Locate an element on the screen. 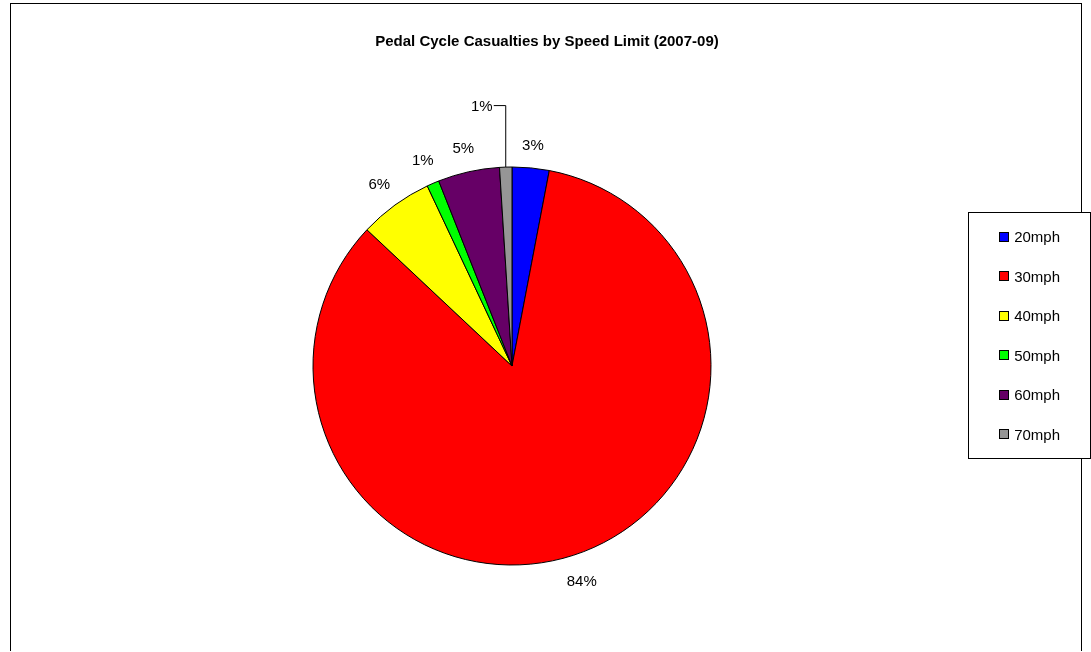 This screenshot has height=652, width=1091. legend-label: 30mph is located at coordinates (1037, 276).